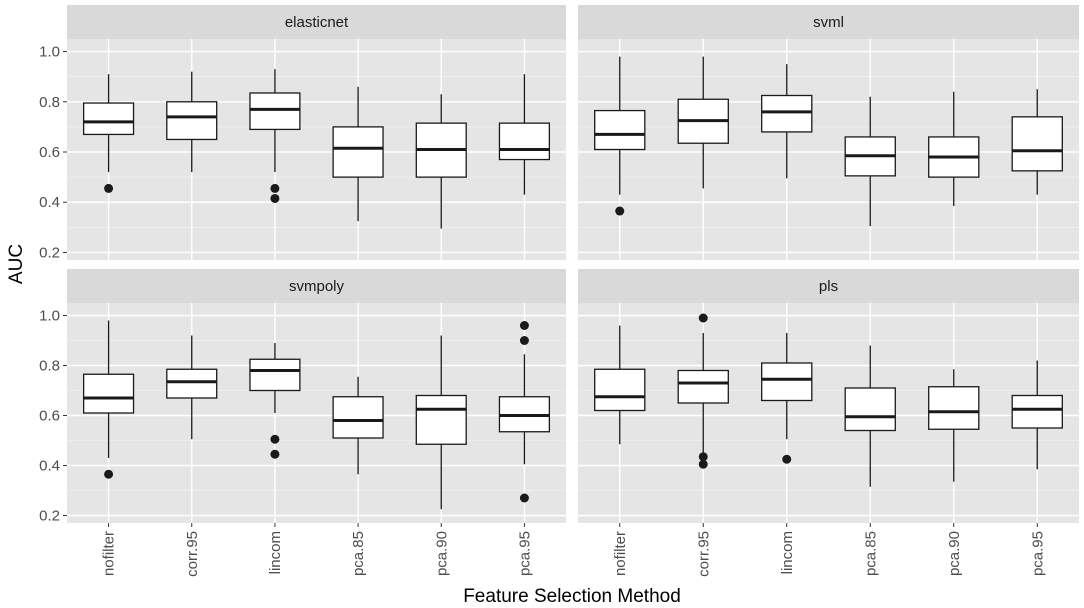  What do you see at coordinates (572, 596) in the screenshot?
I see `x-axis-title: Feature Selection Method` at bounding box center [572, 596].